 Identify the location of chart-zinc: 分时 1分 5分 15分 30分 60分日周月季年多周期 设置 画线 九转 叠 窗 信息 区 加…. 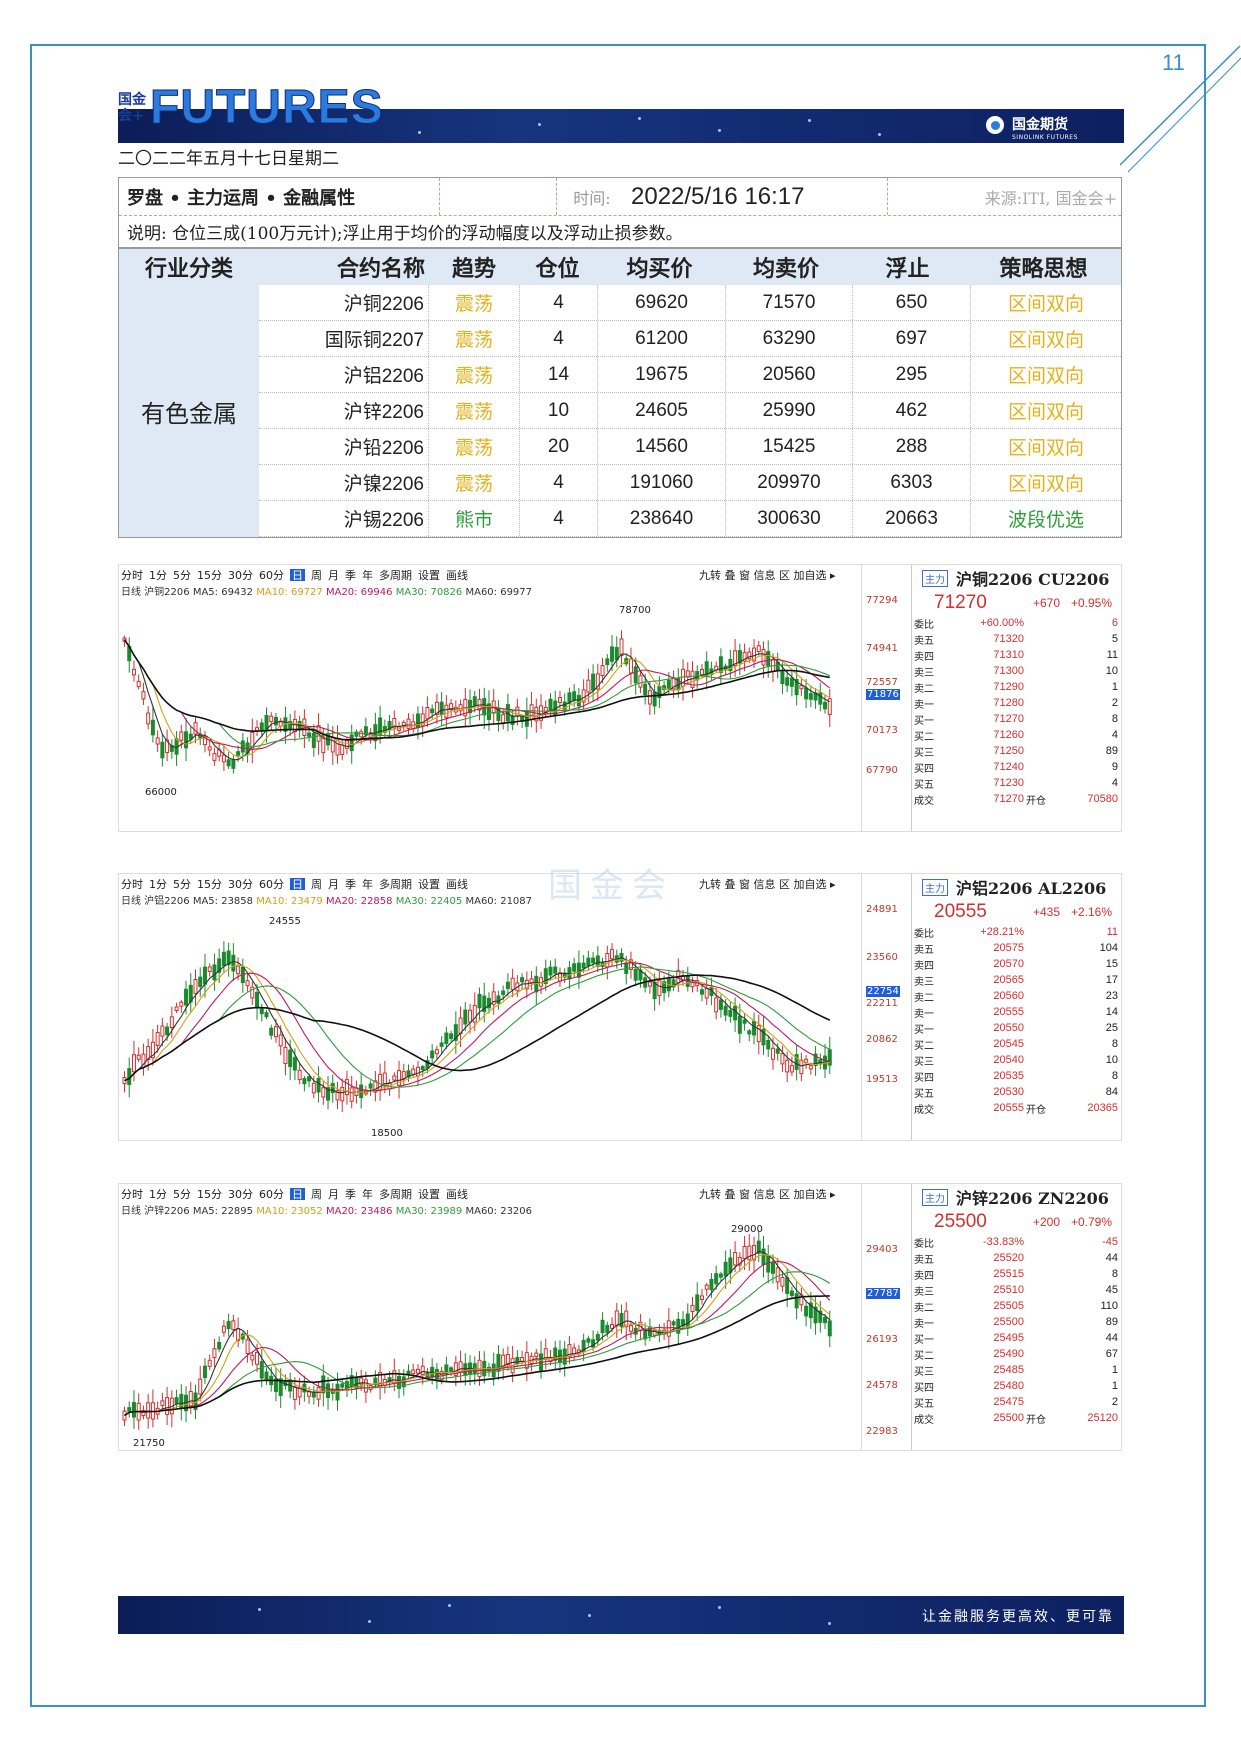
(620, 1317).